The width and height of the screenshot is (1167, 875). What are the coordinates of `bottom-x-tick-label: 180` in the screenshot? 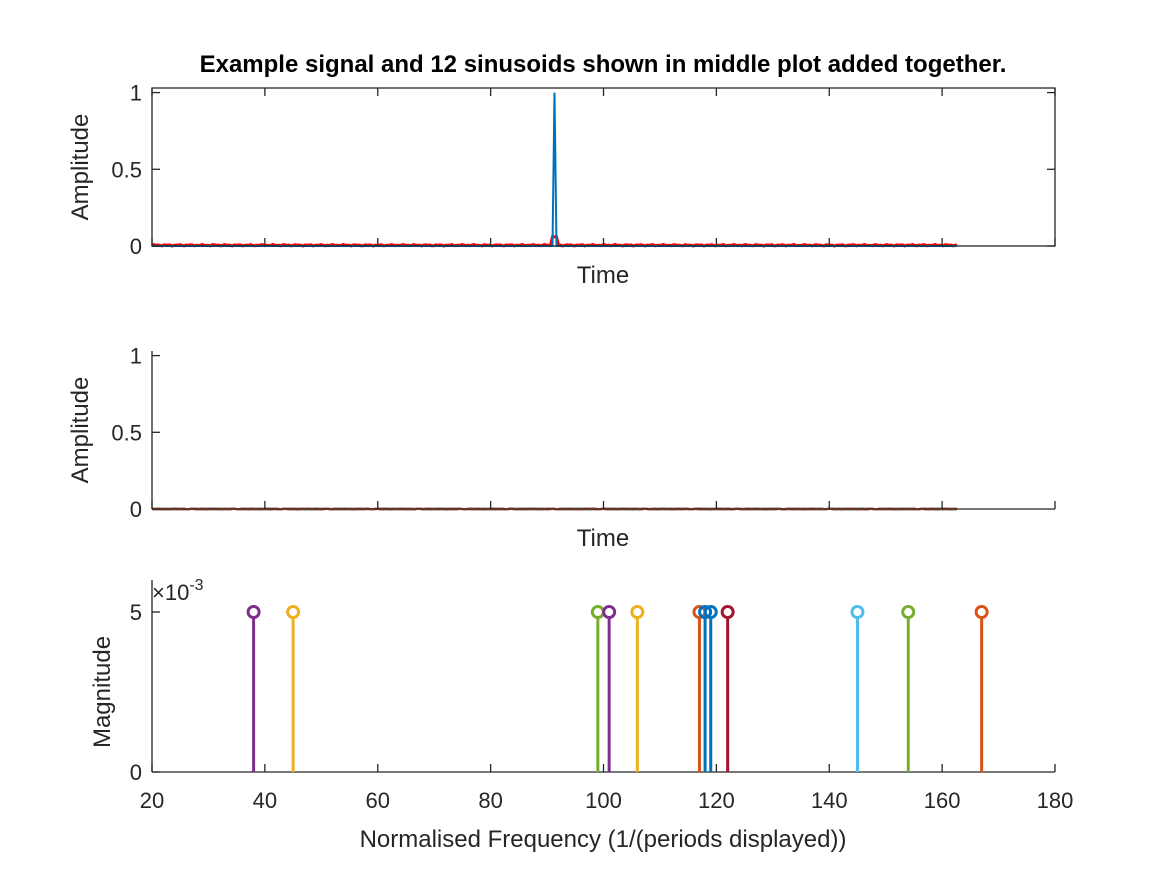 It's located at (1055, 800).